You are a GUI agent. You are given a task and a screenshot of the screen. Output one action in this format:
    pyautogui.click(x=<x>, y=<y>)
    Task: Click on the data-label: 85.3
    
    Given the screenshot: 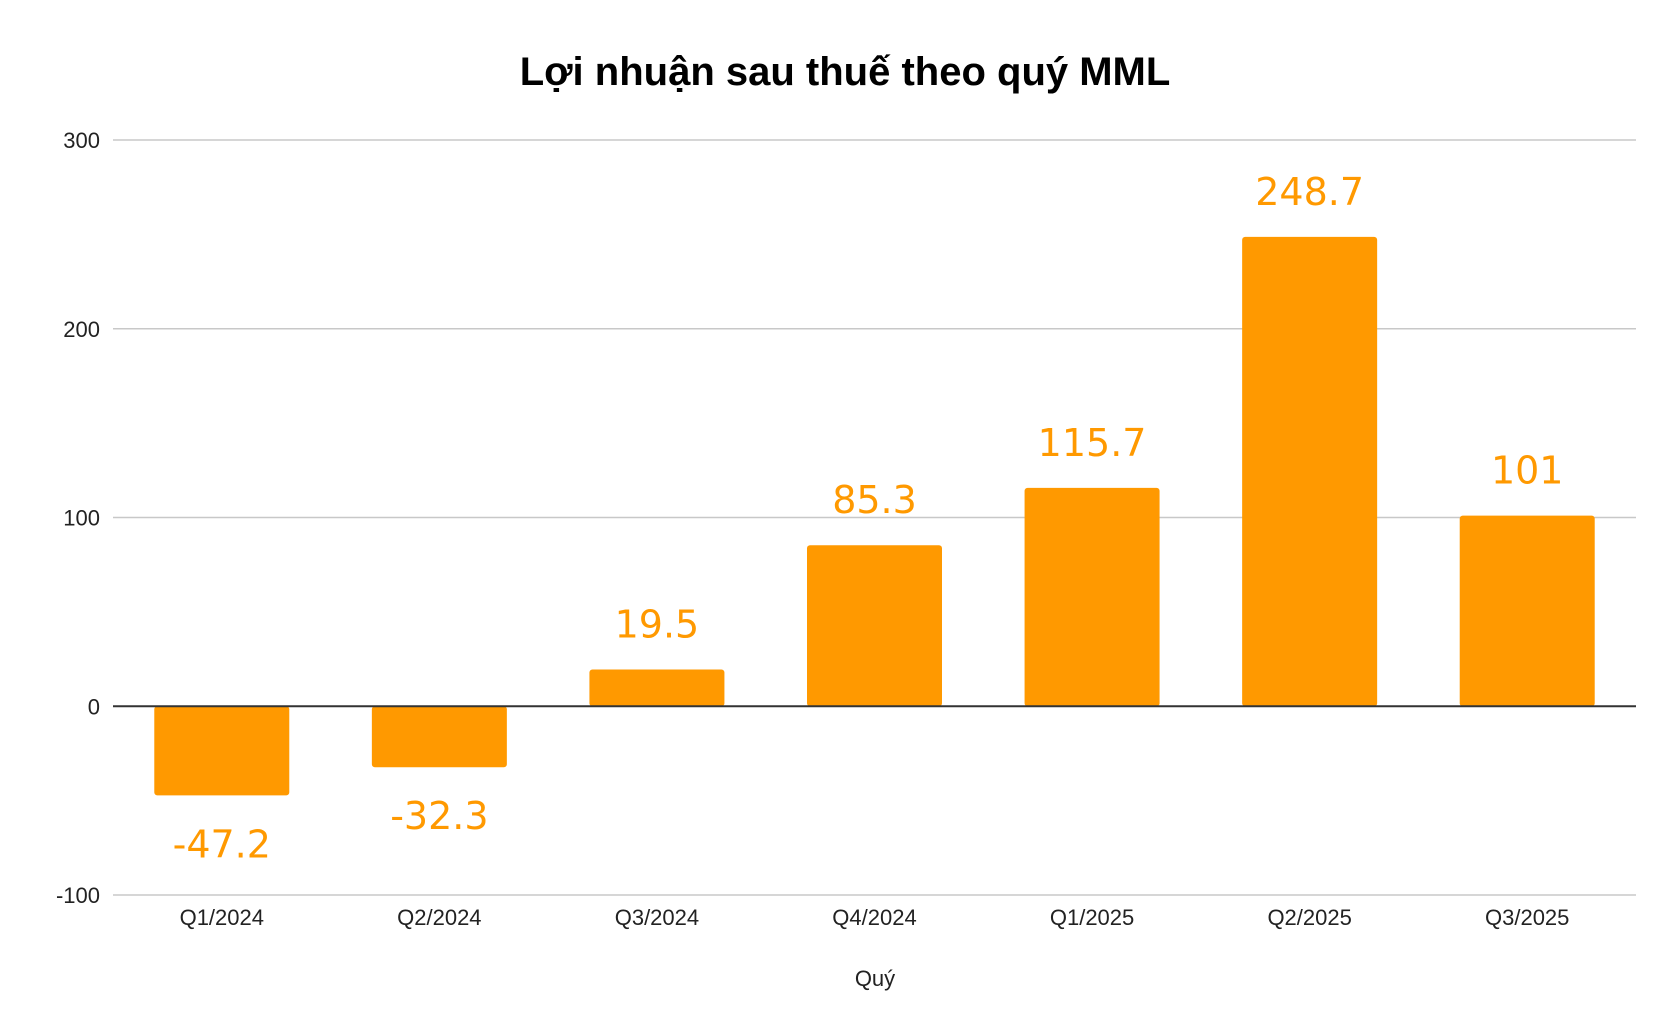 What is the action you would take?
    pyautogui.click(x=874, y=500)
    